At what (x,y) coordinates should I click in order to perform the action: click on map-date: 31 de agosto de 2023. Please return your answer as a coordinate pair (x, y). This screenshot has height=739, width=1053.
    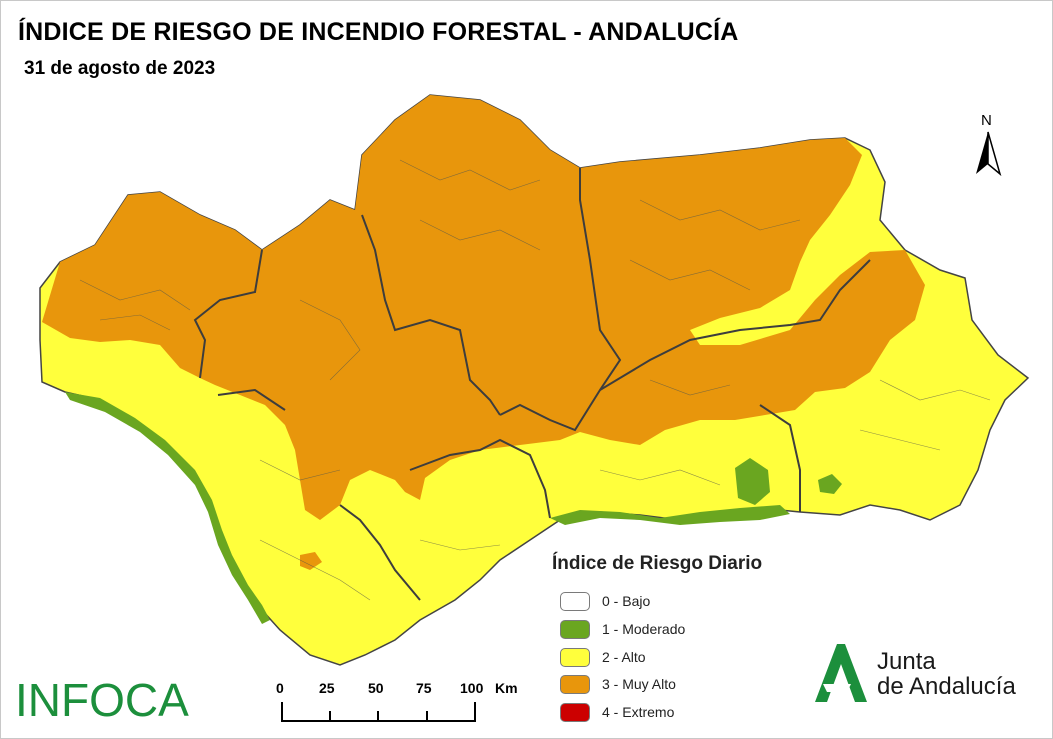
    Looking at the image, I should click on (120, 68).